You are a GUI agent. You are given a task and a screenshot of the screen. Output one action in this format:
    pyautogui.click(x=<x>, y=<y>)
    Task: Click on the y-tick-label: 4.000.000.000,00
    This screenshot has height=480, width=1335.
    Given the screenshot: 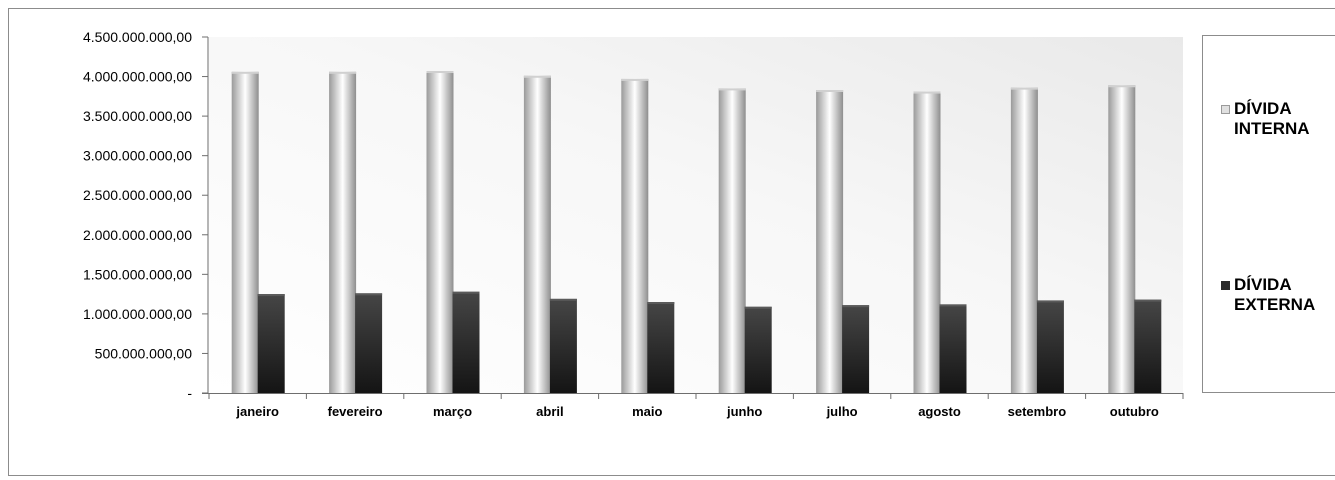 What is the action you would take?
    pyautogui.click(x=137, y=77)
    